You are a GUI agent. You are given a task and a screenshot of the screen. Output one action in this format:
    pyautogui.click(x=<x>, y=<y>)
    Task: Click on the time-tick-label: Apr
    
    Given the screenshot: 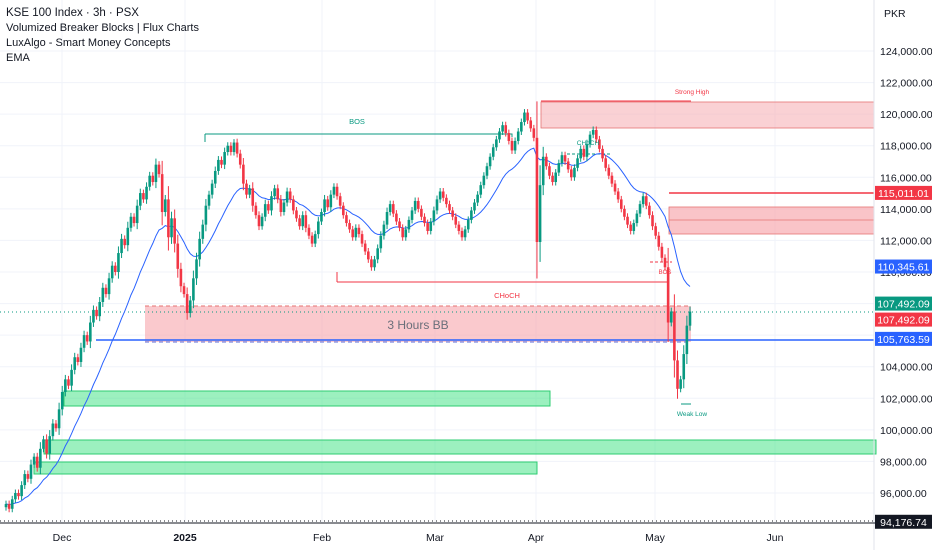 What is the action you would take?
    pyautogui.click(x=536, y=538)
    